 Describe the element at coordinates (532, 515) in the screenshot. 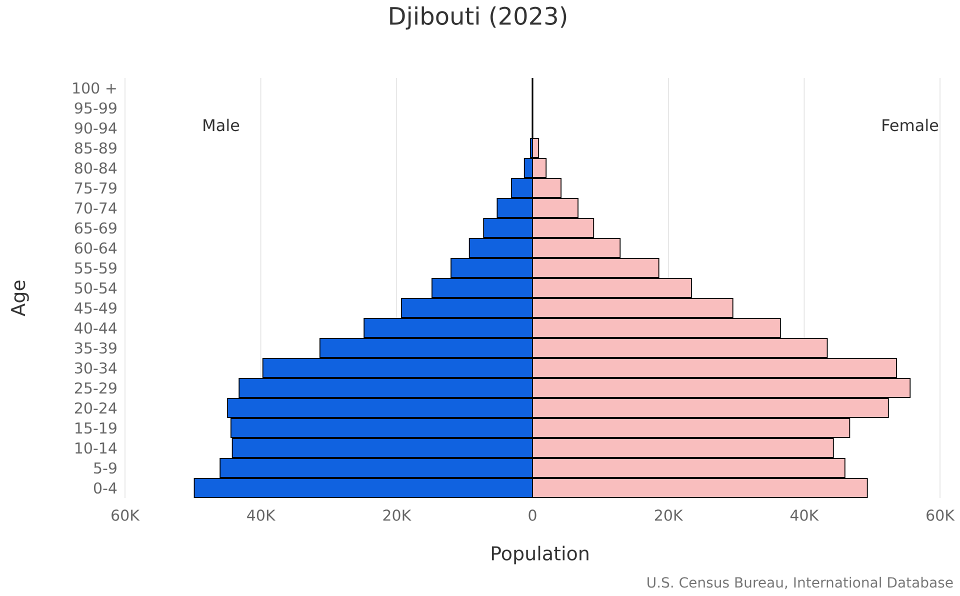

I see `x-tick-label: 0` at that location.